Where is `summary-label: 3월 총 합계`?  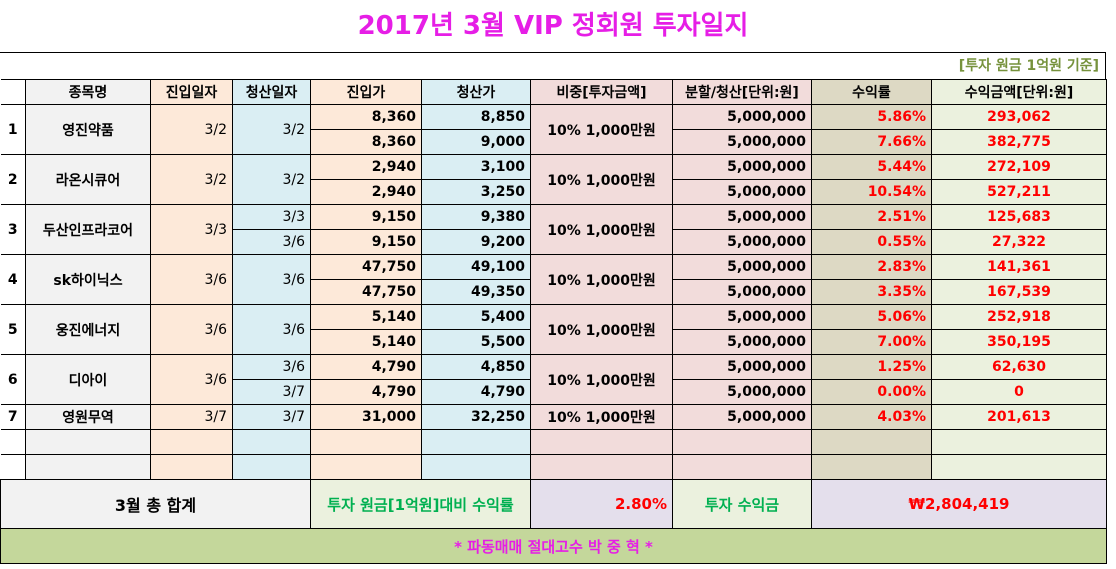
summary-label: 3월 총 합계 is located at coordinates (155, 504).